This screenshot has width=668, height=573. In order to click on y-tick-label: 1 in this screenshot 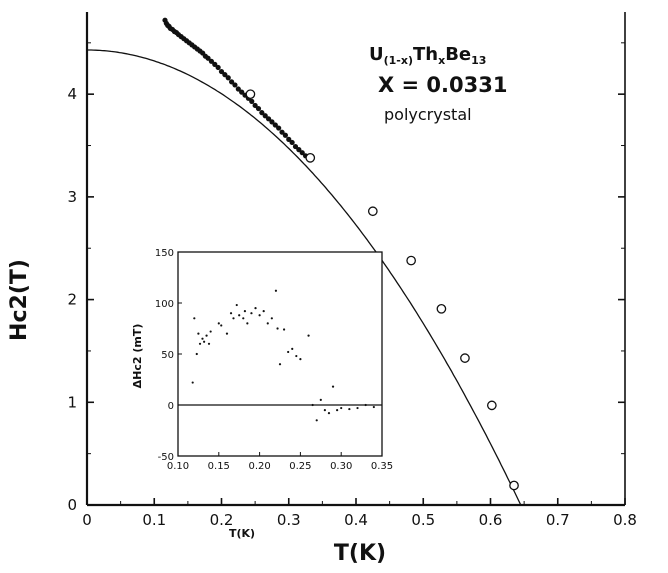, I will do `click(72, 402)`.